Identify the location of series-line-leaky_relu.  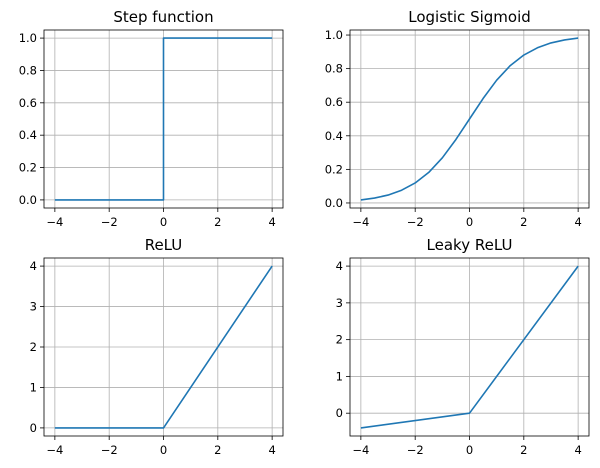
(469, 347).